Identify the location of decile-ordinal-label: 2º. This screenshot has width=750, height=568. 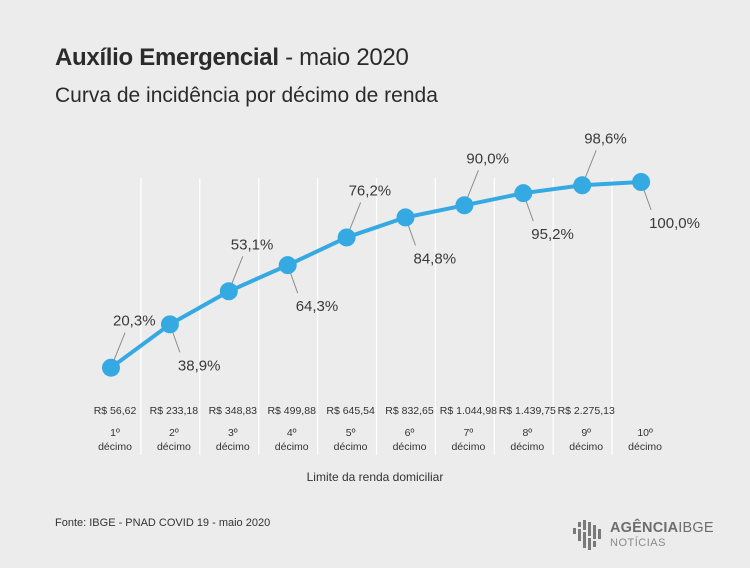
(174, 433).